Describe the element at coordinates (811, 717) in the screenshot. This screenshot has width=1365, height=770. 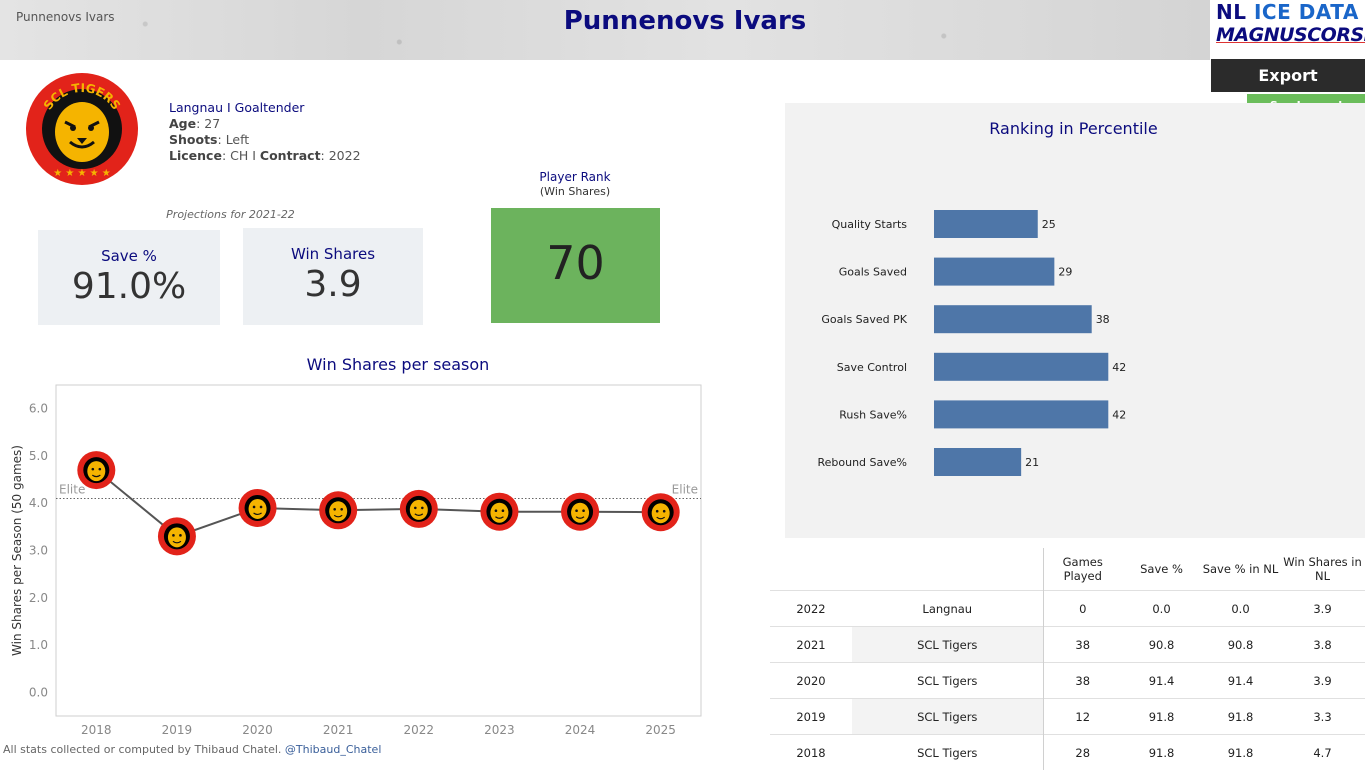
I see `cell-season: 2019` at that location.